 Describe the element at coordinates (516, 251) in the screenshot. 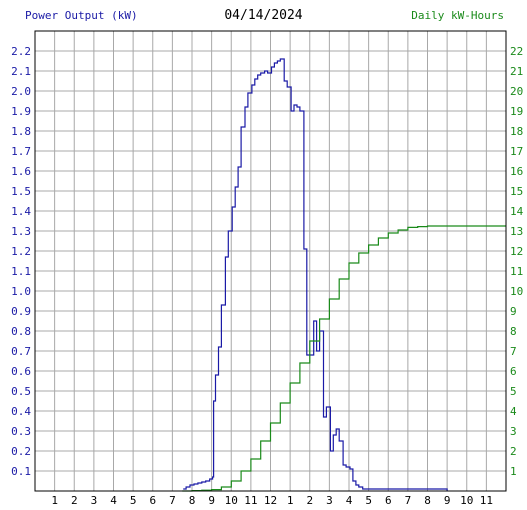

I see `y-right-tick-label: 12` at that location.